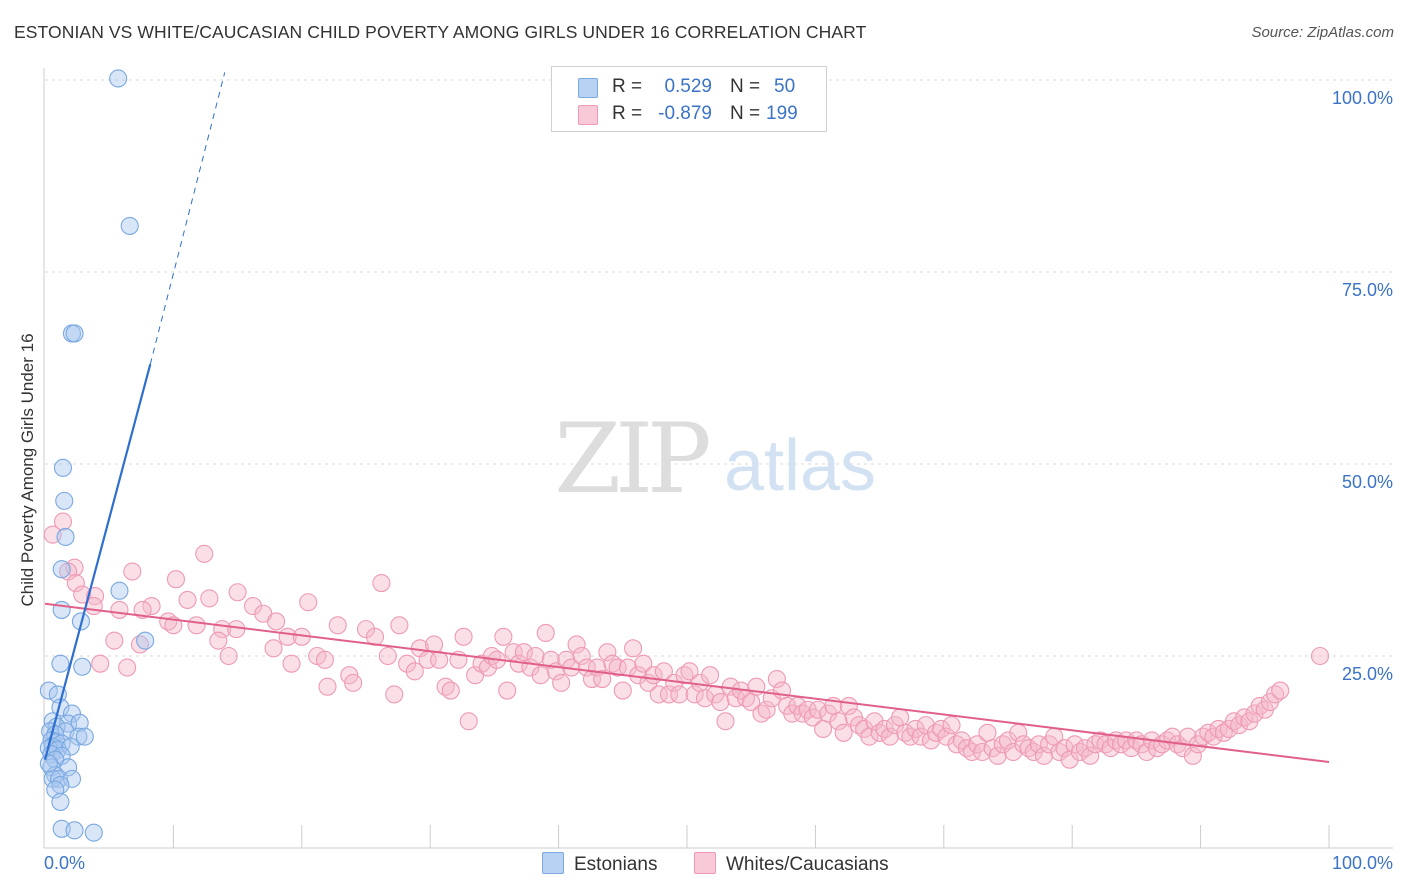 The image size is (1406, 892). I want to click on watermark-zip: ZIP, so click(631, 459).